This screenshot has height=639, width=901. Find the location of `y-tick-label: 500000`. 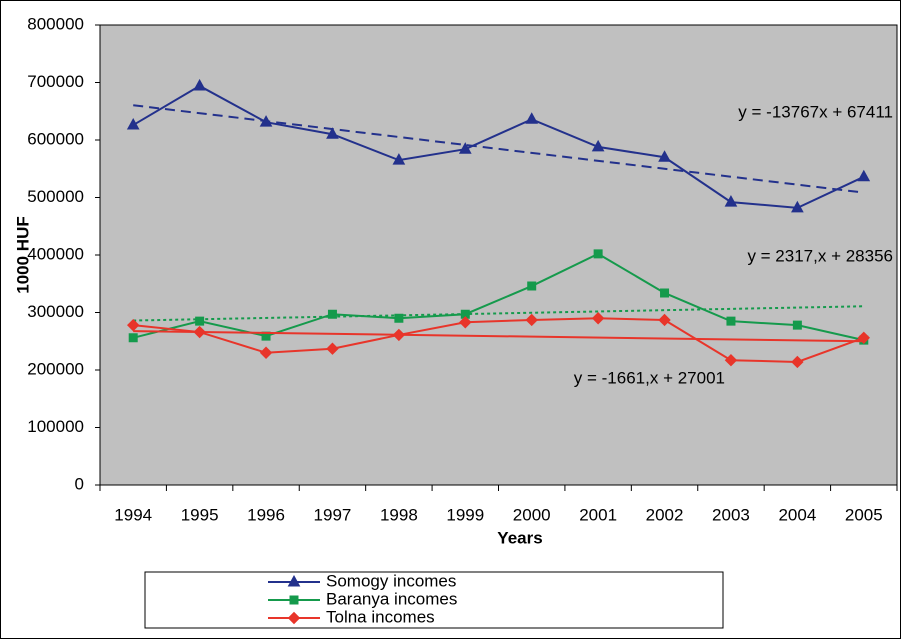

y-tick-label: 500000 is located at coordinates (55, 196).